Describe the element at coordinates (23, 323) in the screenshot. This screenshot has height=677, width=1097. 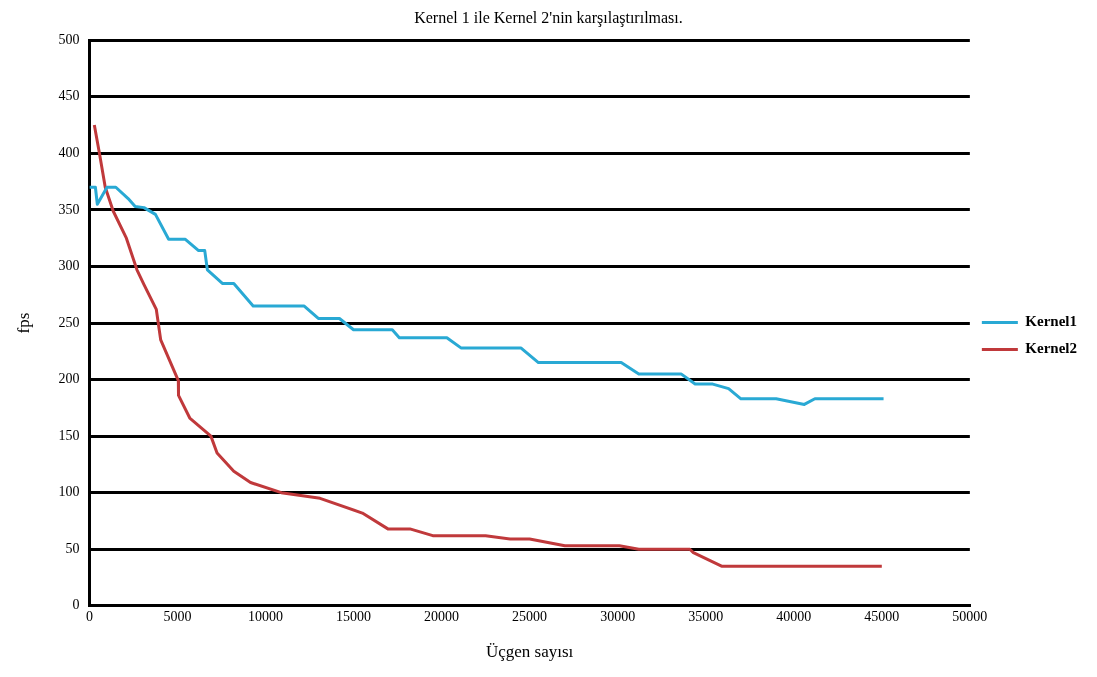
I see `y-axis-title: fps` at that location.